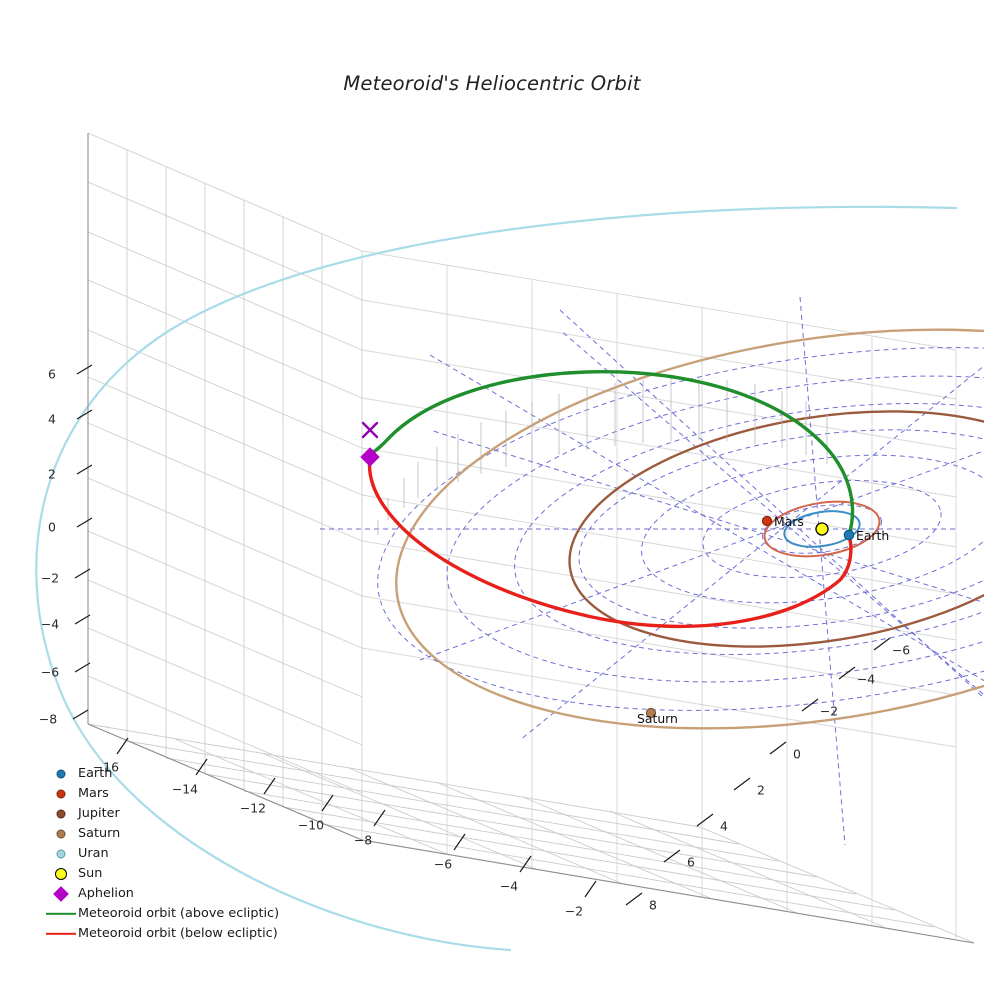 This screenshot has width=984, height=984. What do you see at coordinates (724, 826) in the screenshot?
I see `y-axis-tick-5: 4` at bounding box center [724, 826].